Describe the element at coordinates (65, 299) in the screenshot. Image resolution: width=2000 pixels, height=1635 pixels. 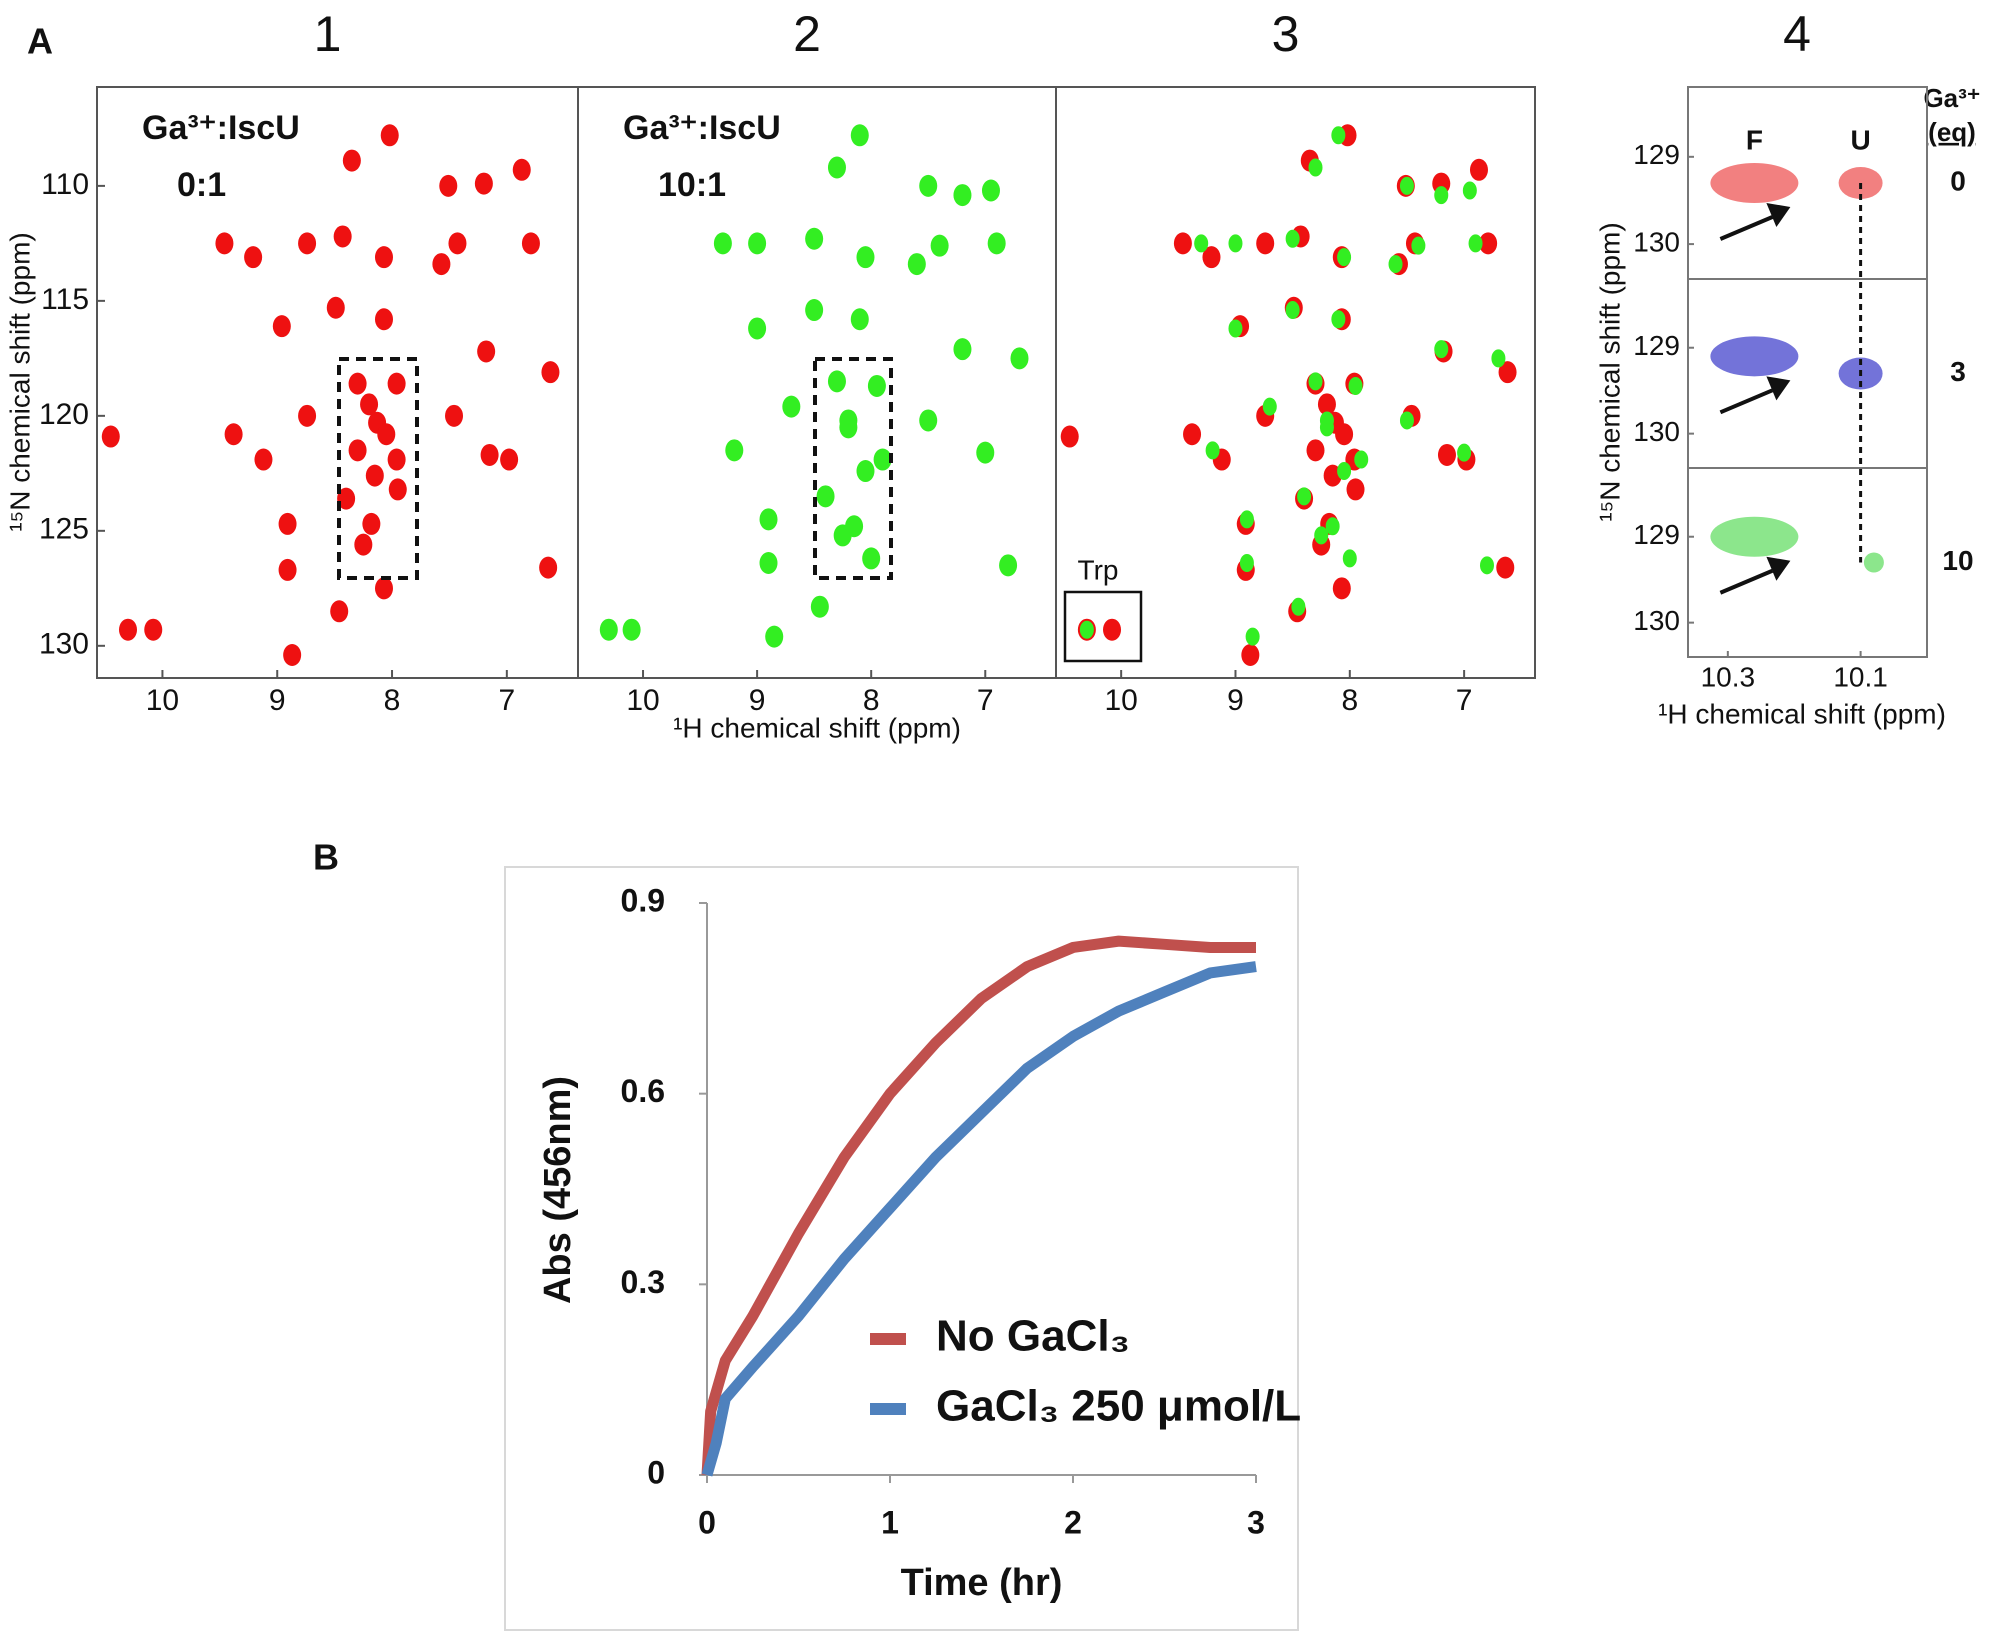
I see `y-tick-label: 115` at that location.